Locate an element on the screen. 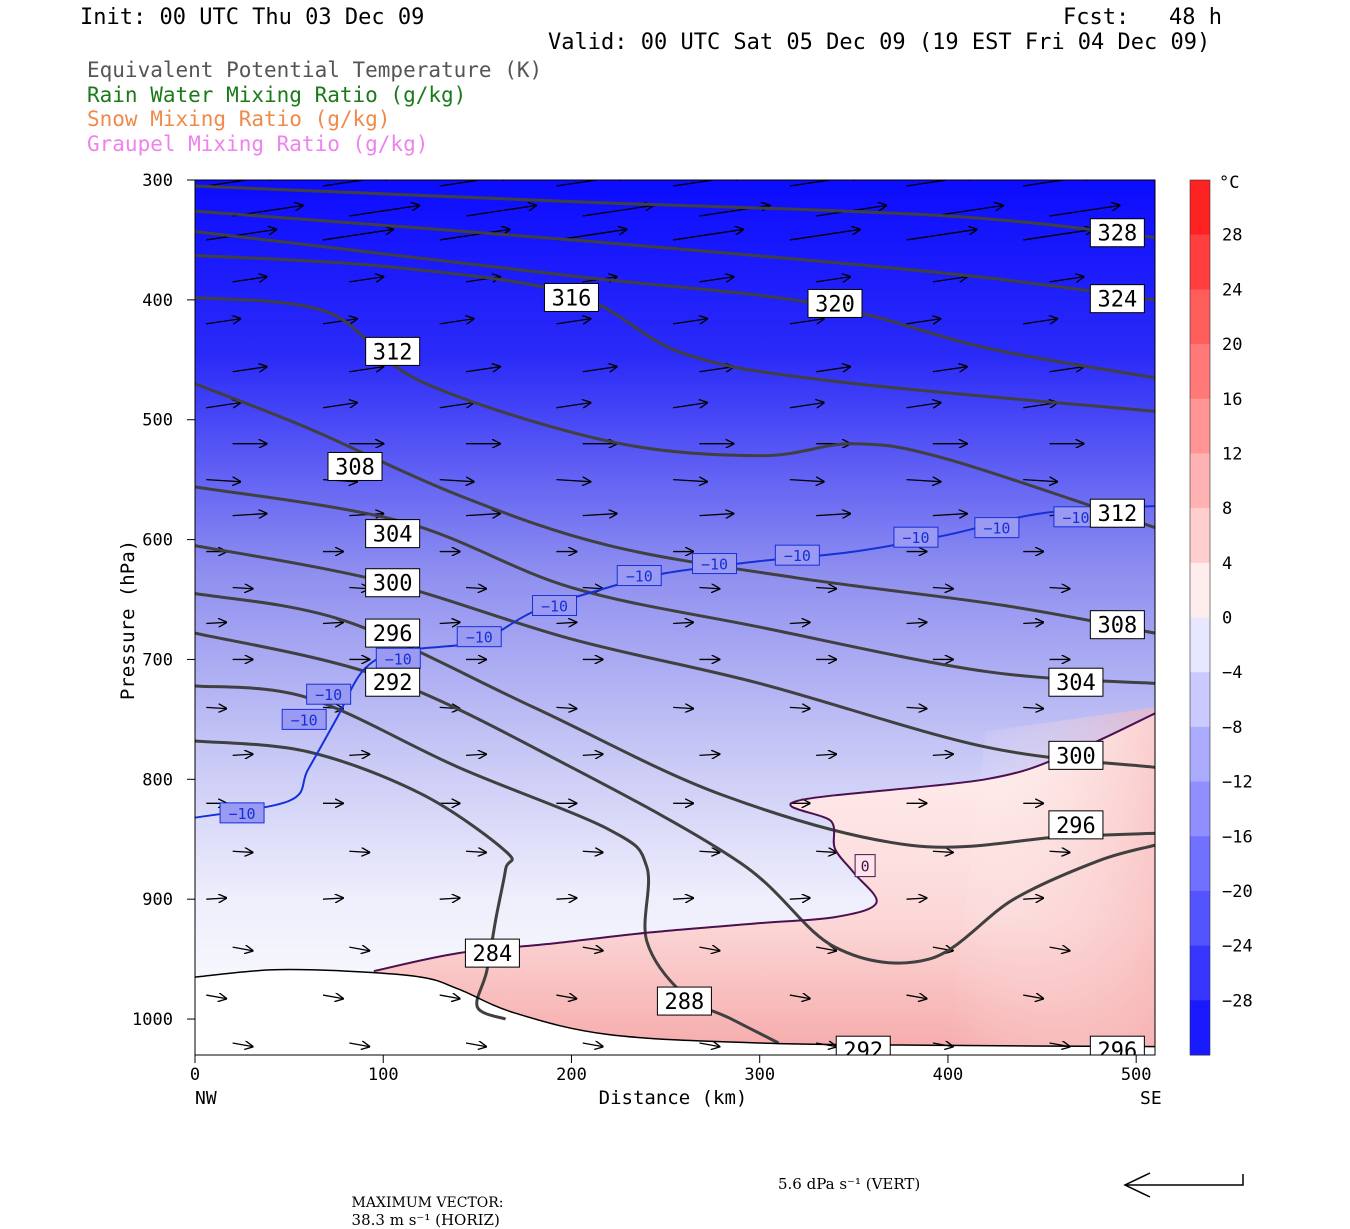 The height and width of the screenshot is (1229, 1350). y-tick-label: 300 is located at coordinates (157, 181).